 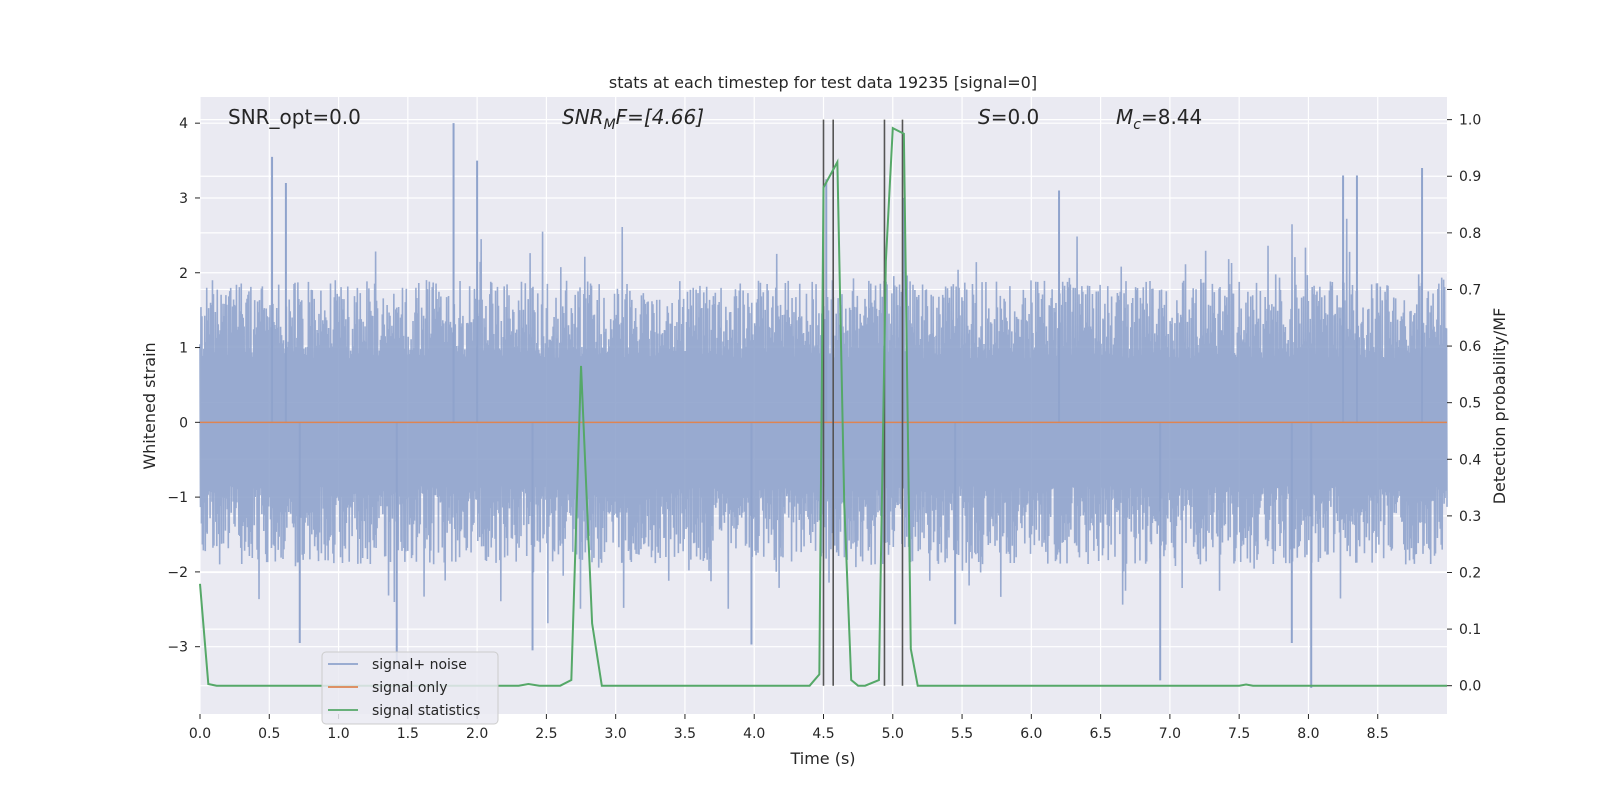 I want to click on y-right-tick-label-1: 0.9, so click(x=1470, y=177).